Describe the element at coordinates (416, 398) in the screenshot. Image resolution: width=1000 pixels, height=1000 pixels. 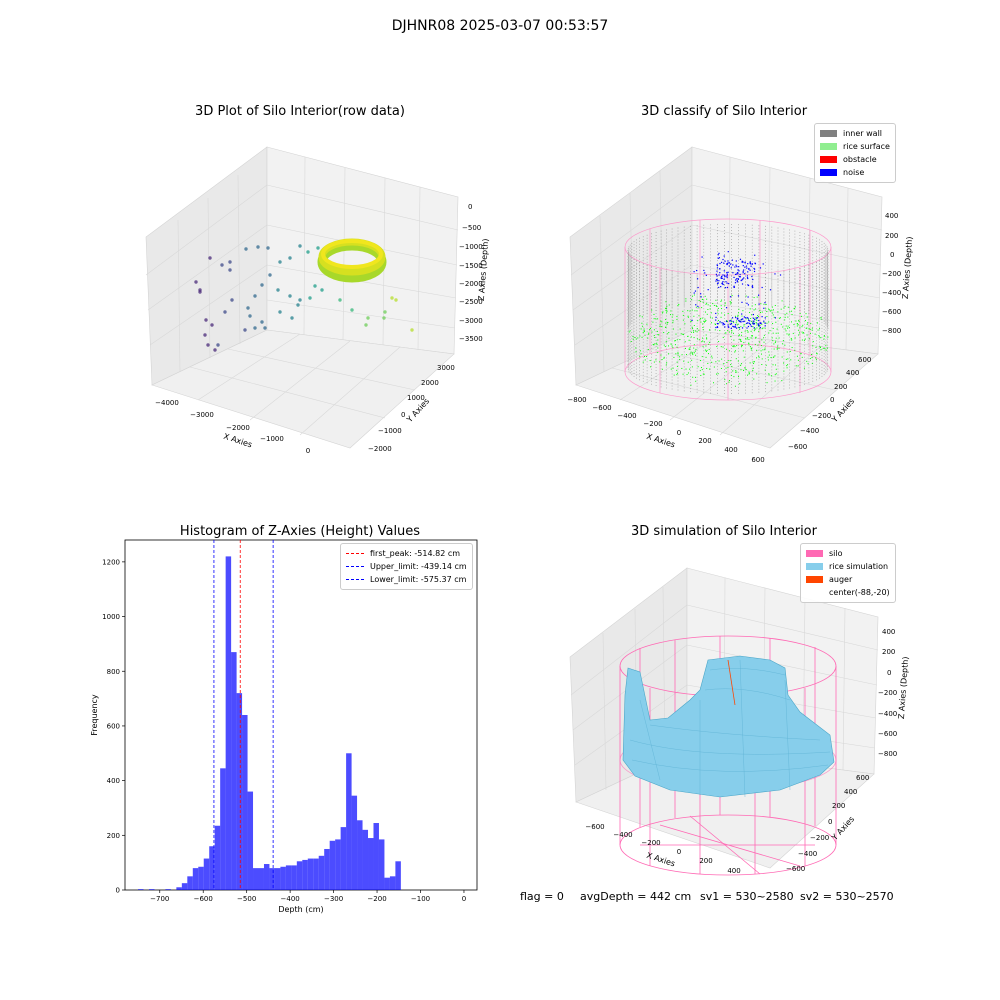
I see `raw-ytick: 1000` at that location.